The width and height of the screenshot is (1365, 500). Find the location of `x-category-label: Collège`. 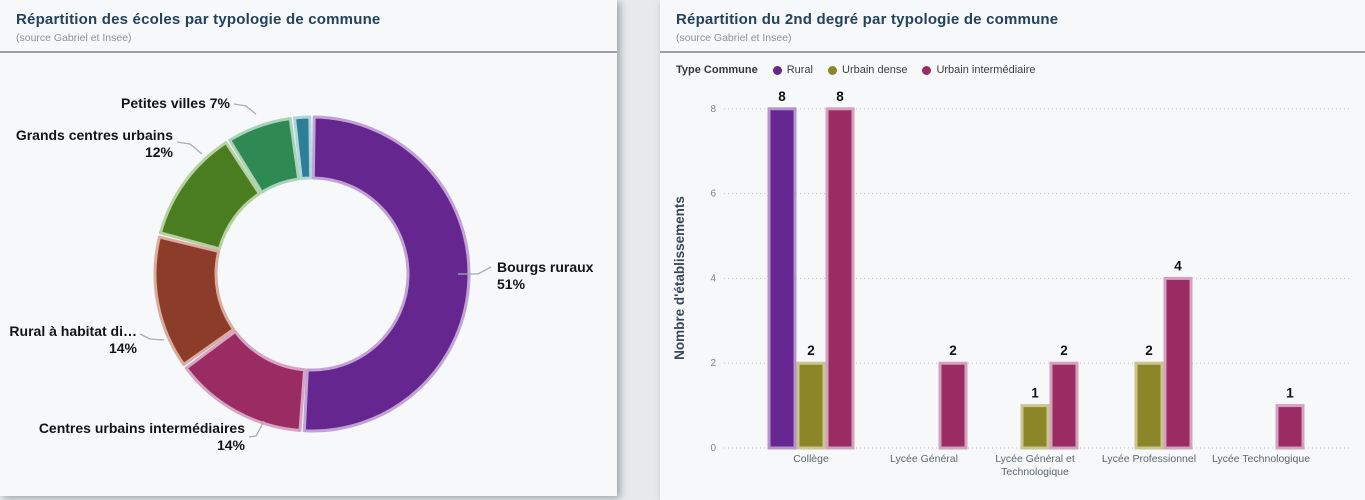

x-category-label: Collège is located at coordinates (811, 459).